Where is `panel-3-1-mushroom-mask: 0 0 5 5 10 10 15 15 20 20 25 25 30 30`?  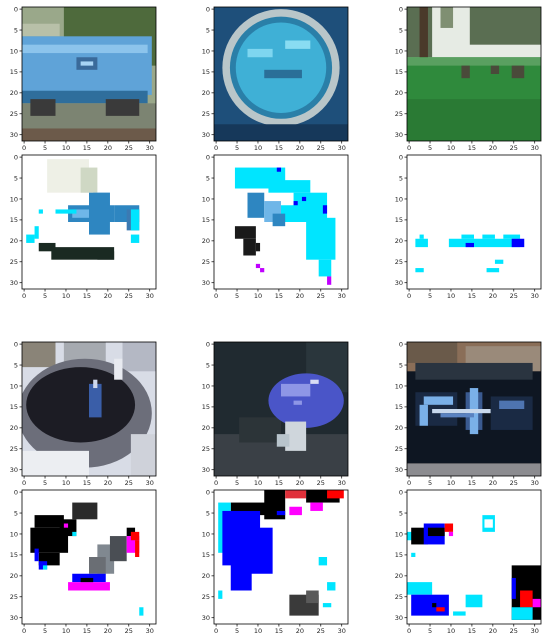
panel-3-1-mushroom-mask: 0 0 5 5 10 10 15 15 20 20 25 25 30 30 is located at coordinates (275, 561).